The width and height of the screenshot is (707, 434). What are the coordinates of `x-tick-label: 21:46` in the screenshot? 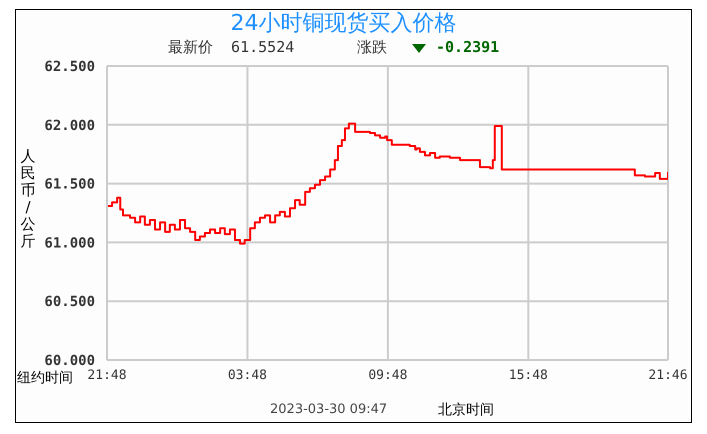 It's located at (668, 376).